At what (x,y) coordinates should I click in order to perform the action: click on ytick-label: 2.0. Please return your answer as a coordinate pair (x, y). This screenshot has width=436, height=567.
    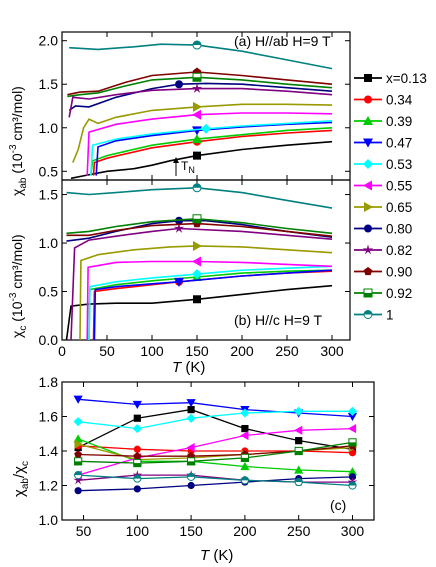
    Looking at the image, I should click on (49, 41).